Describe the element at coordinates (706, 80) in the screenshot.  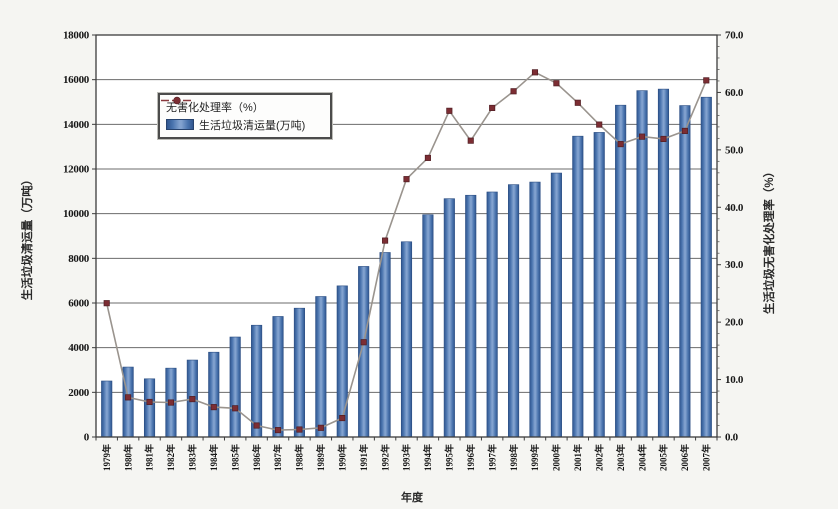
I see `marker-2007年` at that location.